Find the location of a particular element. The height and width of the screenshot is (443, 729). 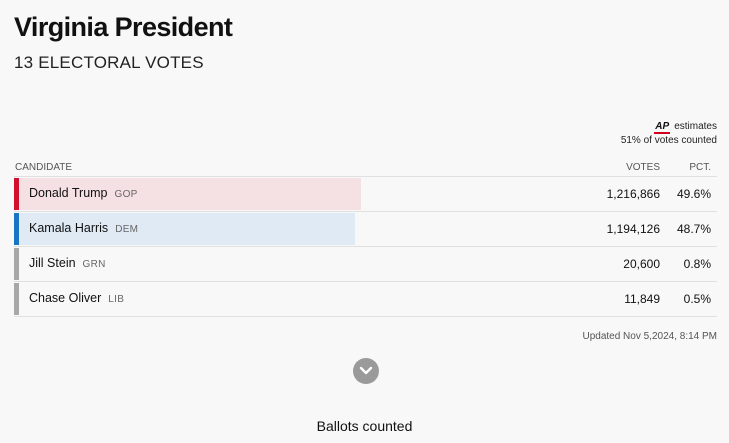

party-label: GOP is located at coordinates (126, 194).